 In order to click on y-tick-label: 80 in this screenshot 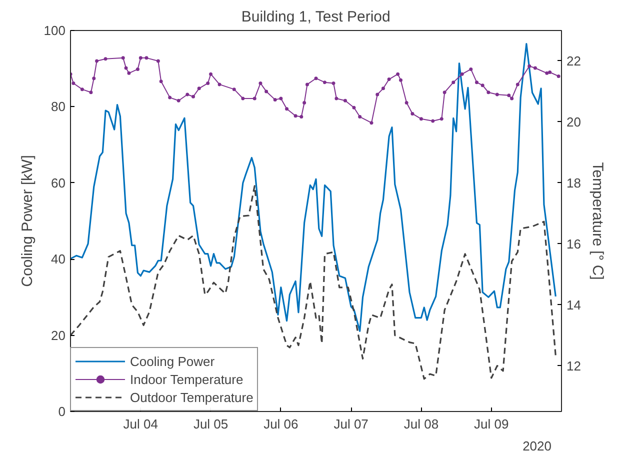, I will do `click(58, 106)`.